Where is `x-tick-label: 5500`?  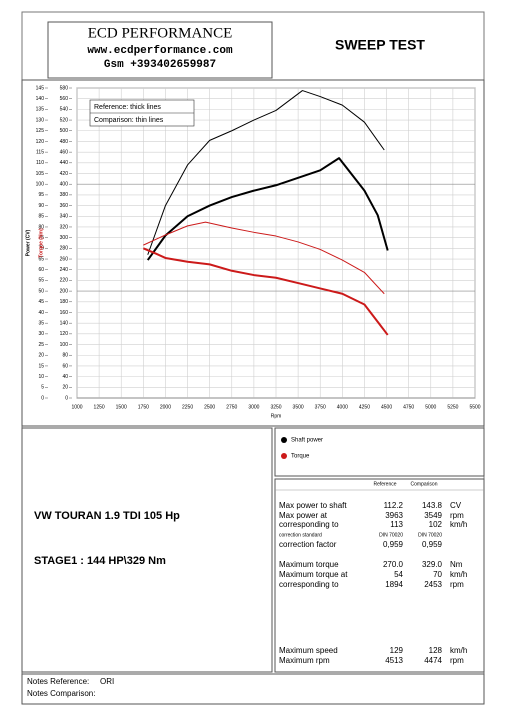
x-tick-label: 5500 is located at coordinates (474, 407).